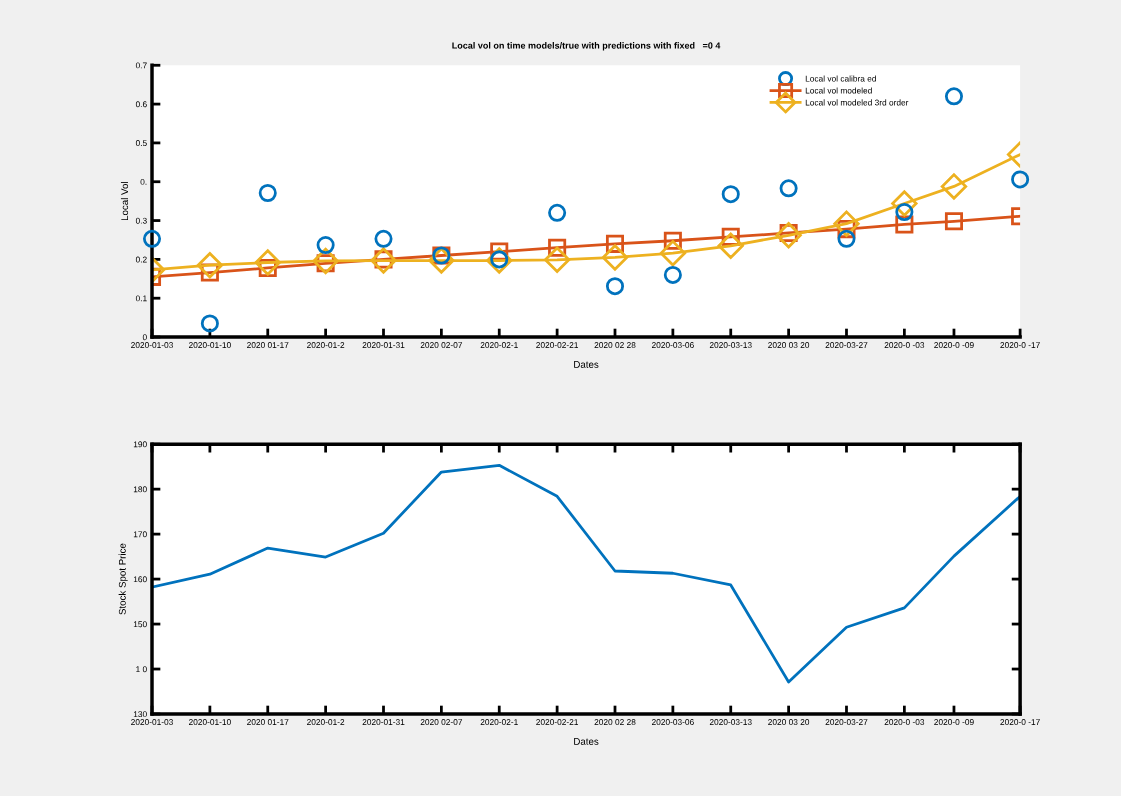  Describe the element at coordinates (124, 201) in the screenshot. I see `y-axis-title: Local Vol` at that location.